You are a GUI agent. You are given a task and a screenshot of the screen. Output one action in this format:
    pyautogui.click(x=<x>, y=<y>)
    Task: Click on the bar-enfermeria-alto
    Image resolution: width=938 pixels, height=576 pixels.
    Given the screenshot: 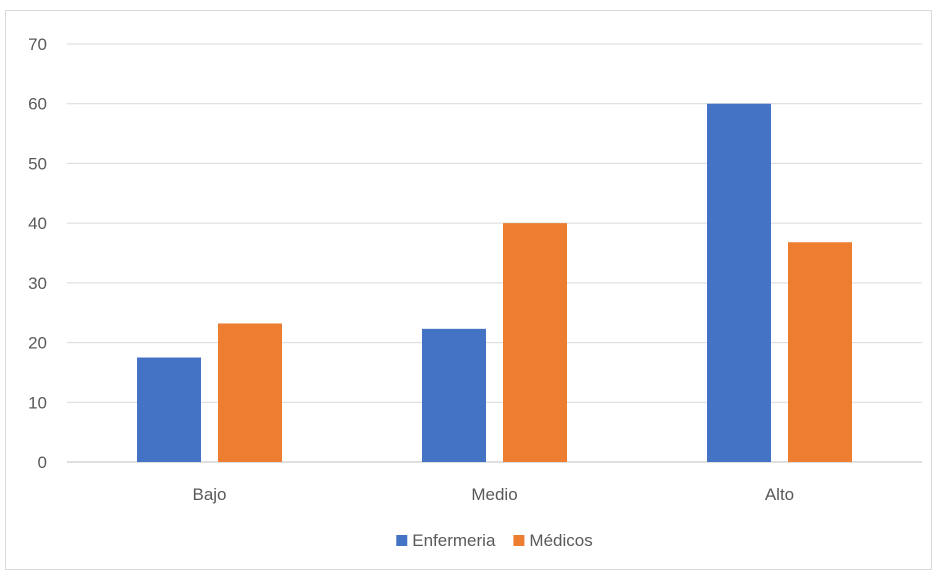 What is the action you would take?
    pyautogui.click(x=739, y=282)
    